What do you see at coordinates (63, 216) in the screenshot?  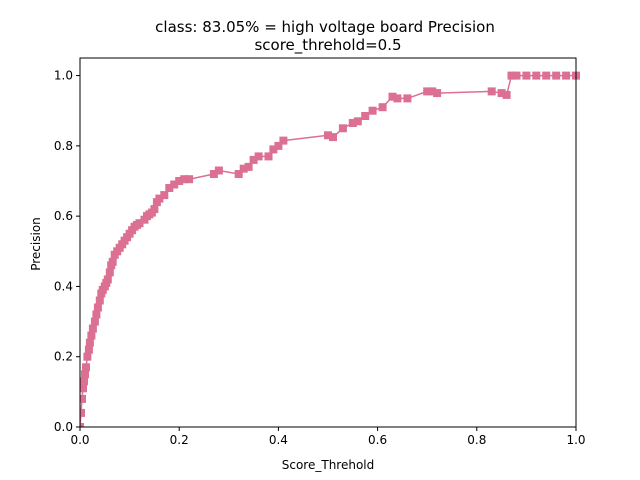 I see `y-tick-label: 0.6` at bounding box center [63, 216].